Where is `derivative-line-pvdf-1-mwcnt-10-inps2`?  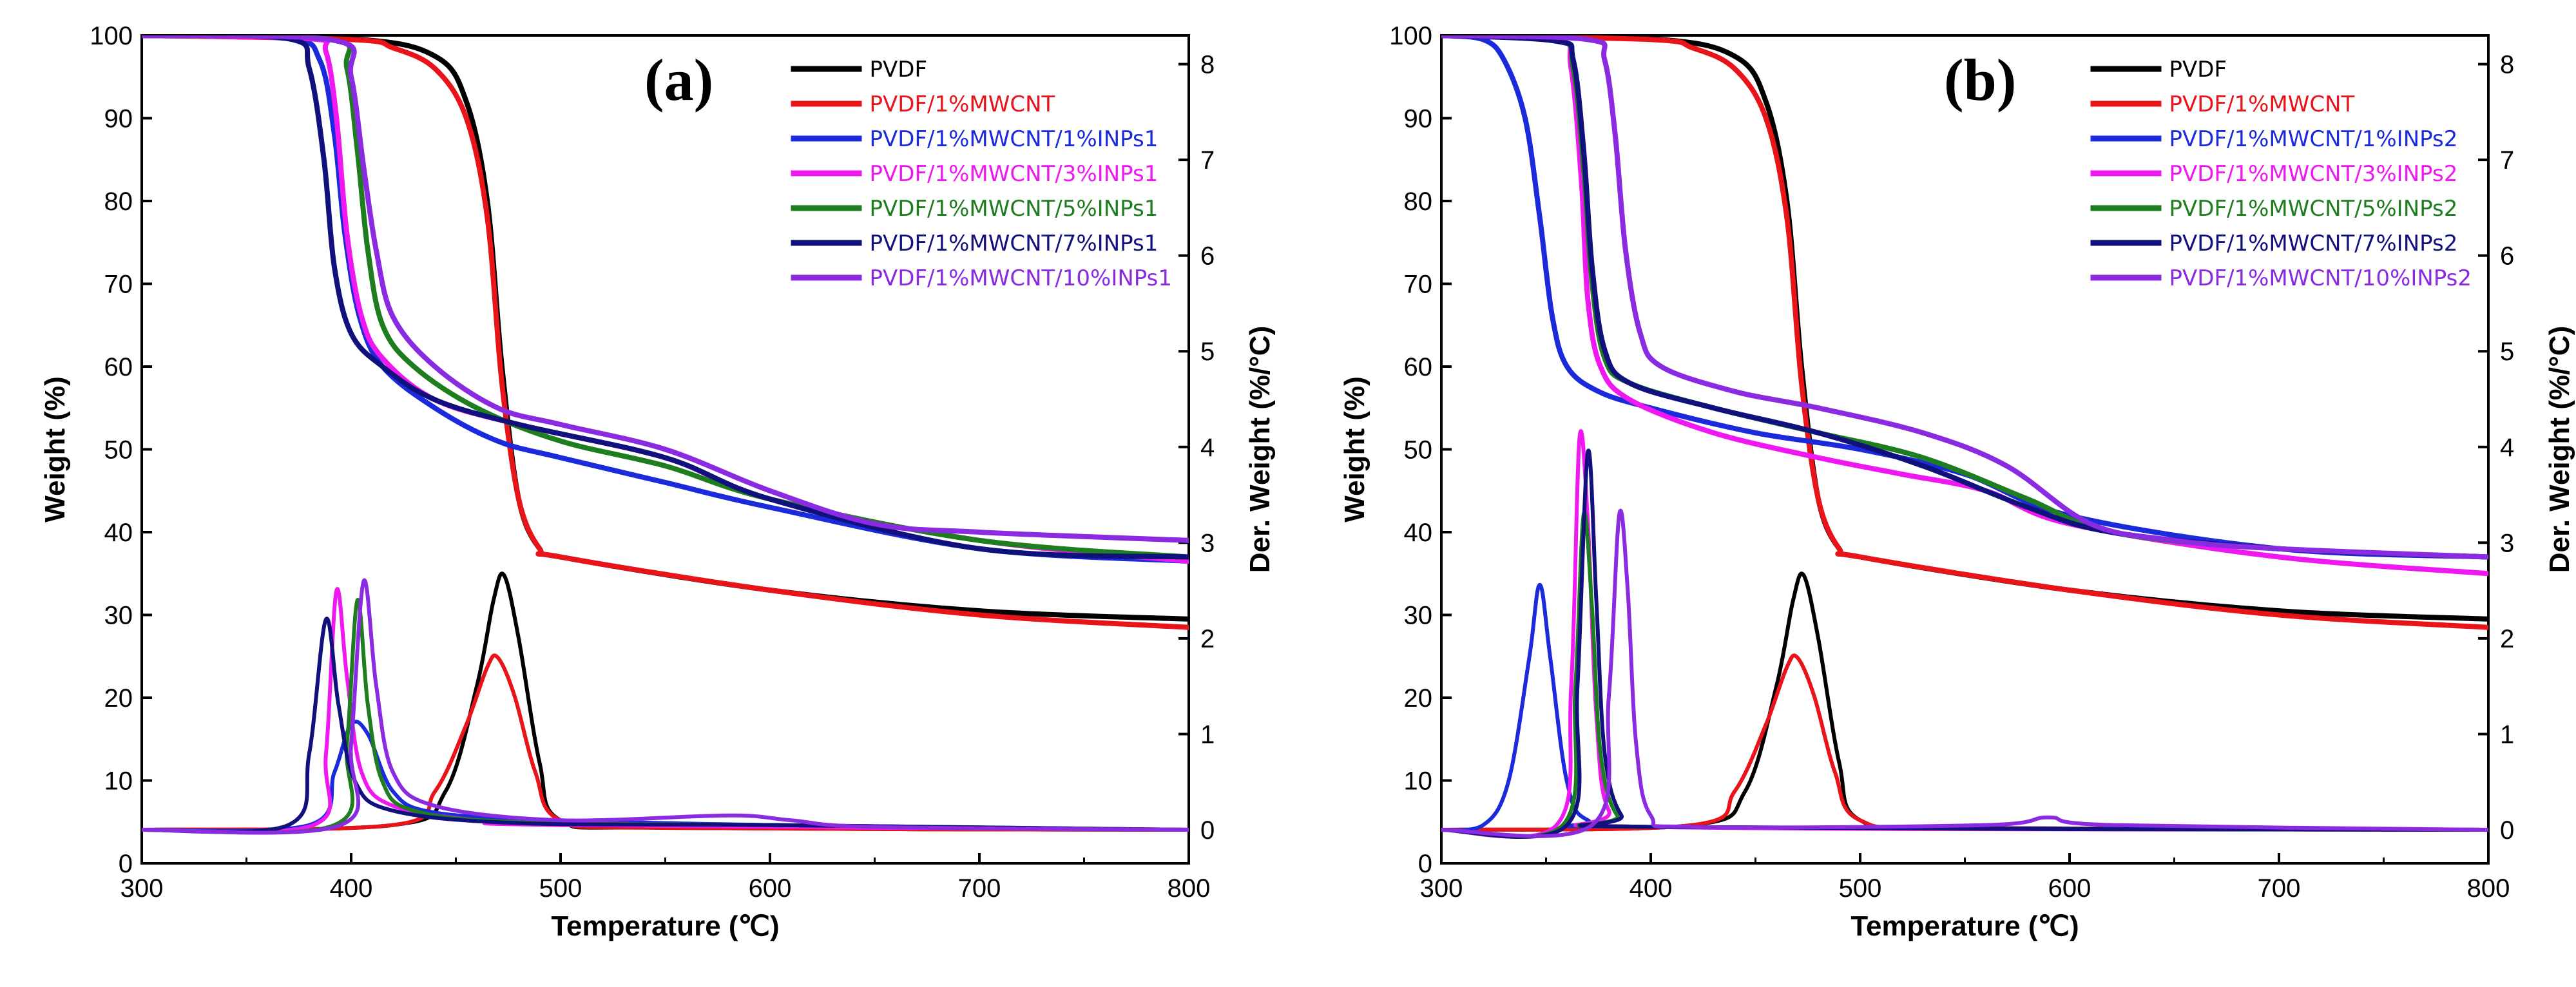 derivative-line-pvdf-1-mwcnt-10-inps2 is located at coordinates (1965, 673).